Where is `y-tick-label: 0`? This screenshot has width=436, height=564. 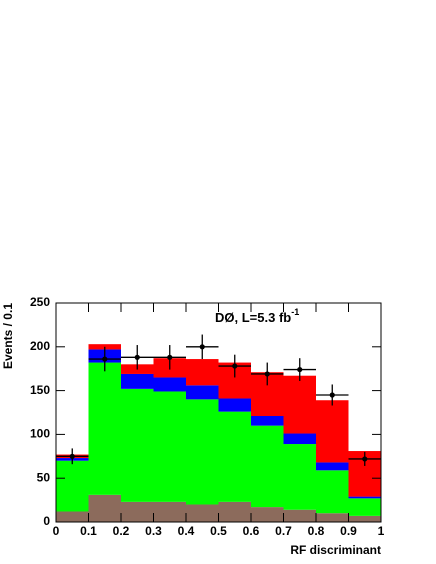 y-tick-label: 0 is located at coordinates (46, 521).